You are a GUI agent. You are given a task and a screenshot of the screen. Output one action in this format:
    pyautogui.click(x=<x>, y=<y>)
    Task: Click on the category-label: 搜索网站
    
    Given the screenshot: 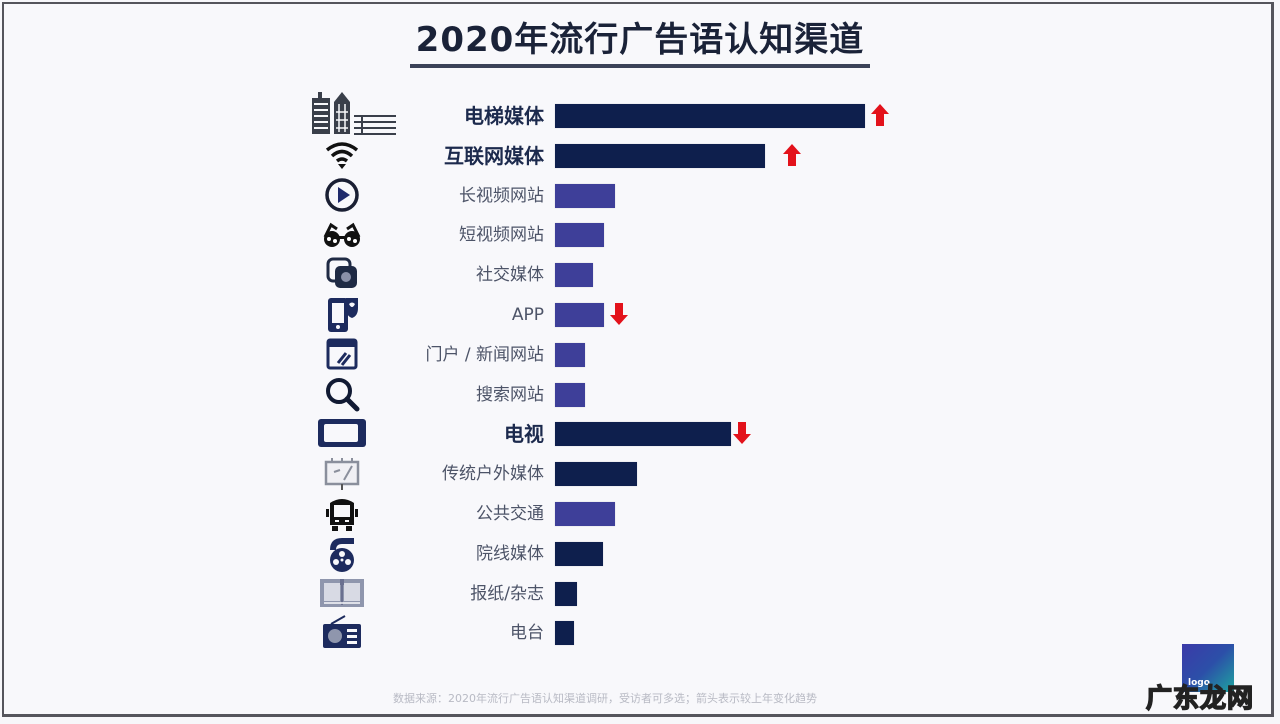 What is the action you would take?
    pyautogui.click(x=510, y=394)
    